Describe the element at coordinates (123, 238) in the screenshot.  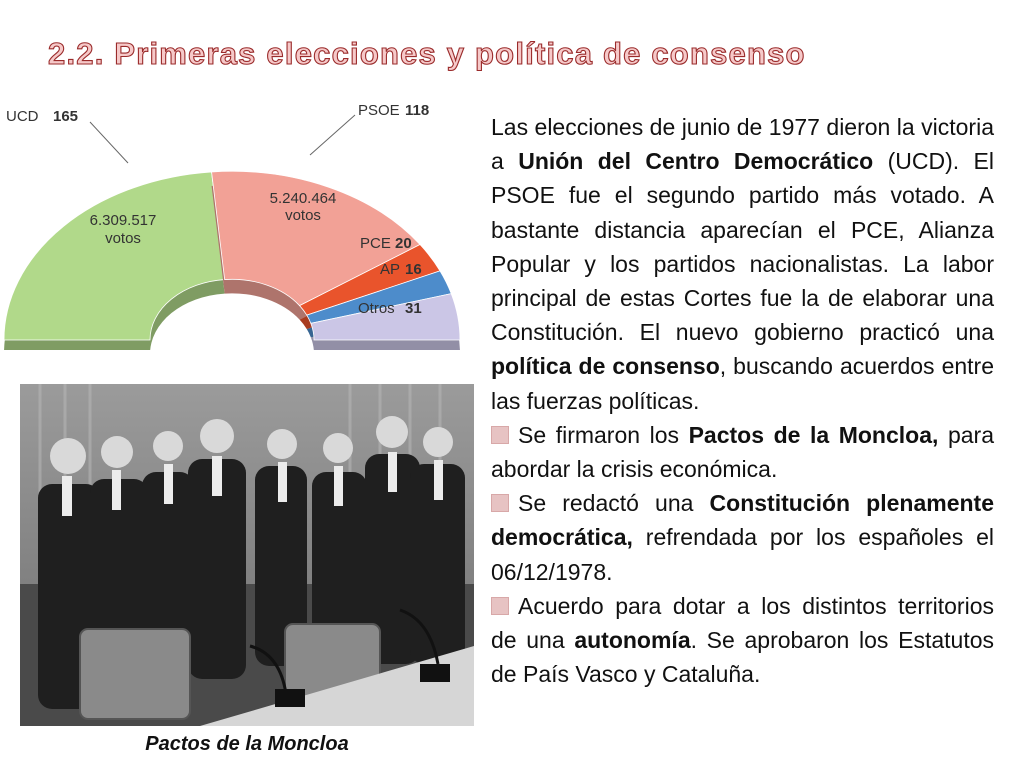
I see `ucd-votes-word: votos` at that location.